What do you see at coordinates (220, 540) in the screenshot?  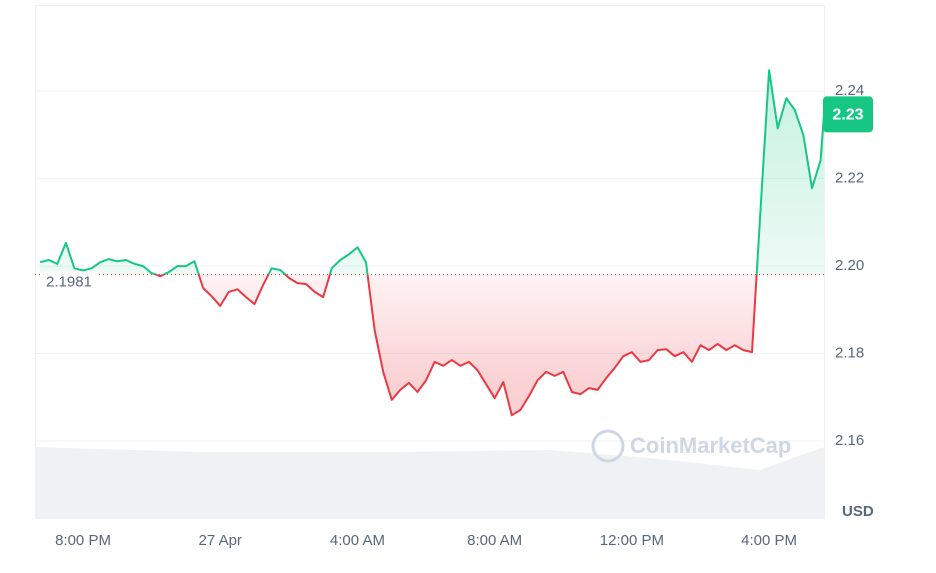 I see `x-tick-label: 27 Apr` at bounding box center [220, 540].